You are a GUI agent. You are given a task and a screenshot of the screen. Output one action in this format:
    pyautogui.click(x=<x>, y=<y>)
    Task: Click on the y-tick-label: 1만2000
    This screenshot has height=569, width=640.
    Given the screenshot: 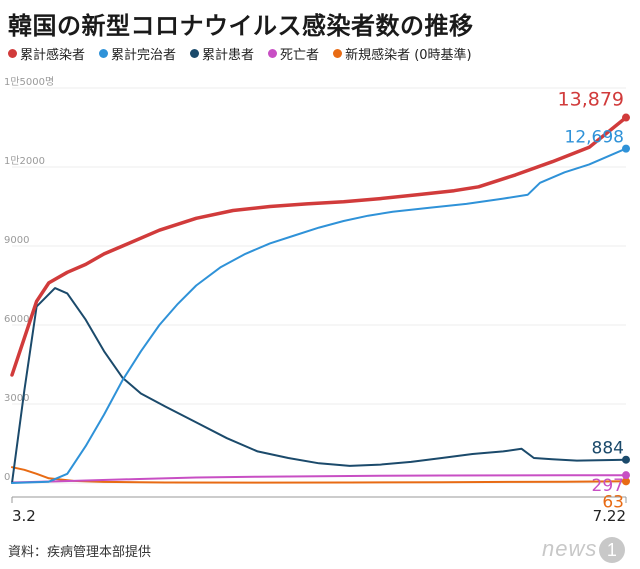 What is the action you would take?
    pyautogui.click(x=24, y=161)
    